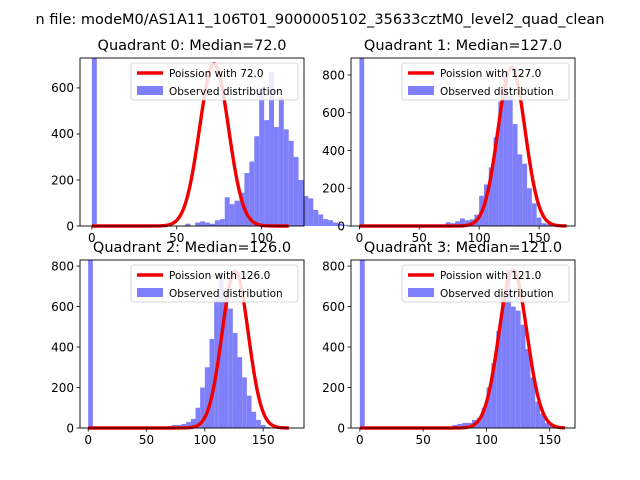 The image size is (640, 480). What do you see at coordinates (192, 46) in the screenshot?
I see `subplot-title: Quadrant 0: Median=72.0` at bounding box center [192, 46].